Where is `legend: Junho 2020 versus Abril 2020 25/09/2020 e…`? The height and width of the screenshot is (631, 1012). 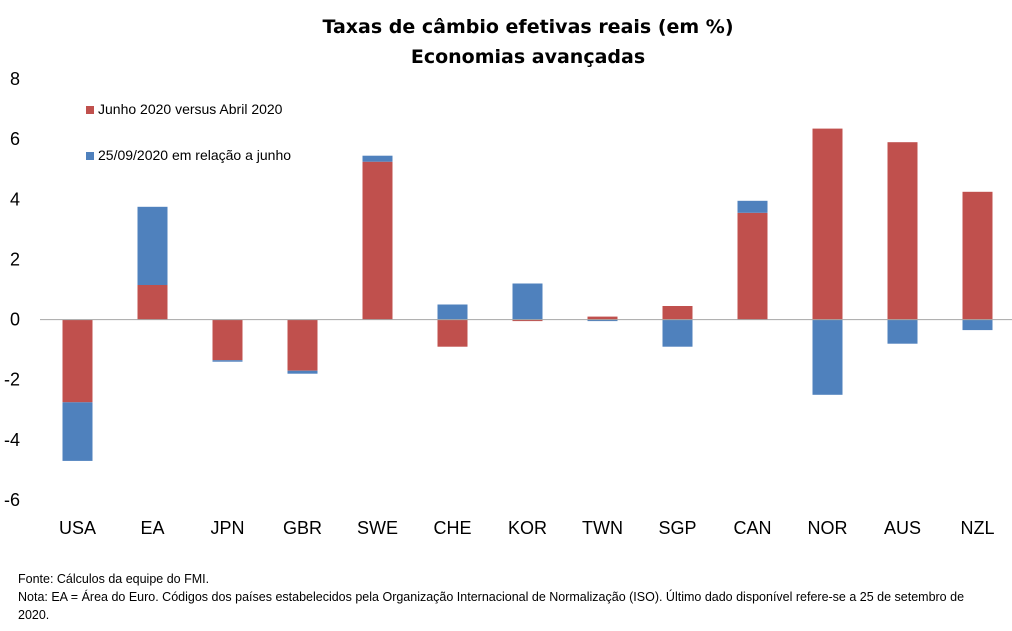 legend: Junho 2020 versus Abril 2020 25/09/2020 e… is located at coordinates (188, 132).